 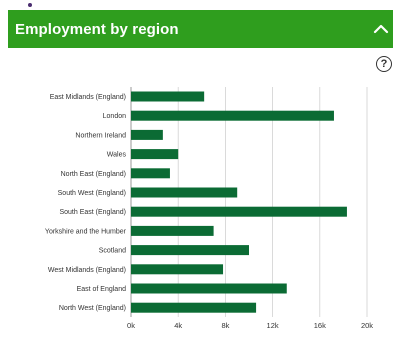 What do you see at coordinates (381, 29) in the screenshot?
I see `chevron-up-icon` at bounding box center [381, 29].